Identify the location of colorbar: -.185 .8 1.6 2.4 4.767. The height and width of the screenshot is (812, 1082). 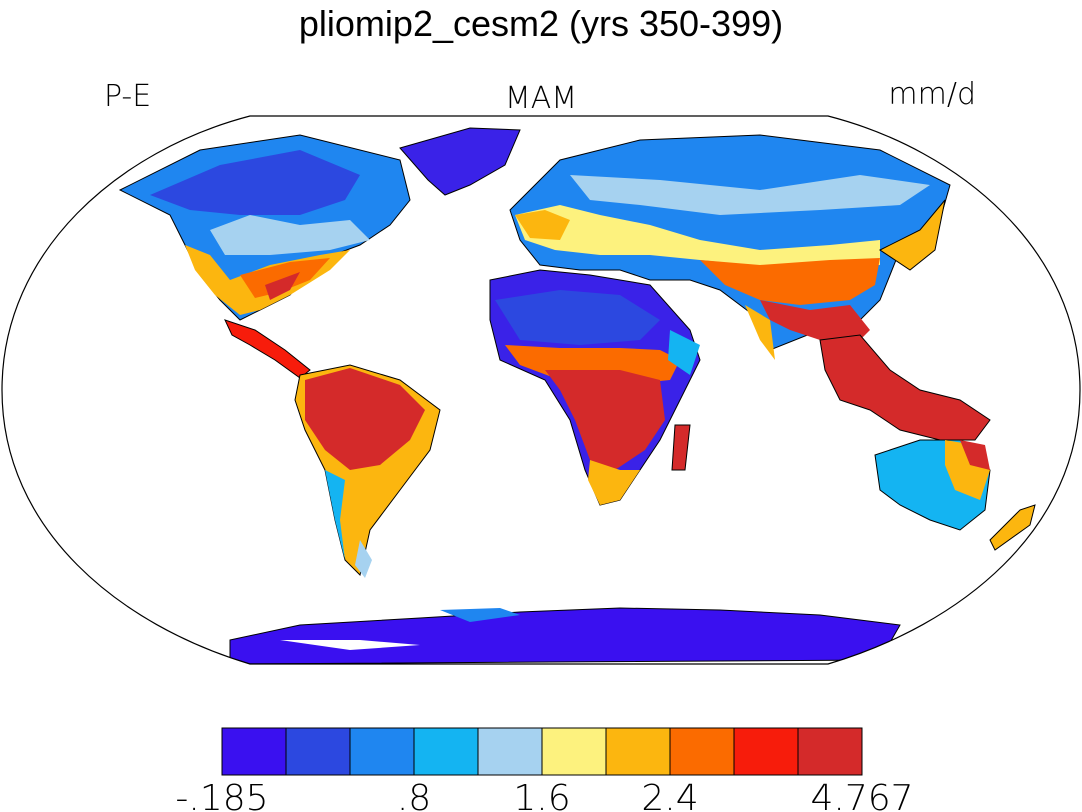
(544, 769).